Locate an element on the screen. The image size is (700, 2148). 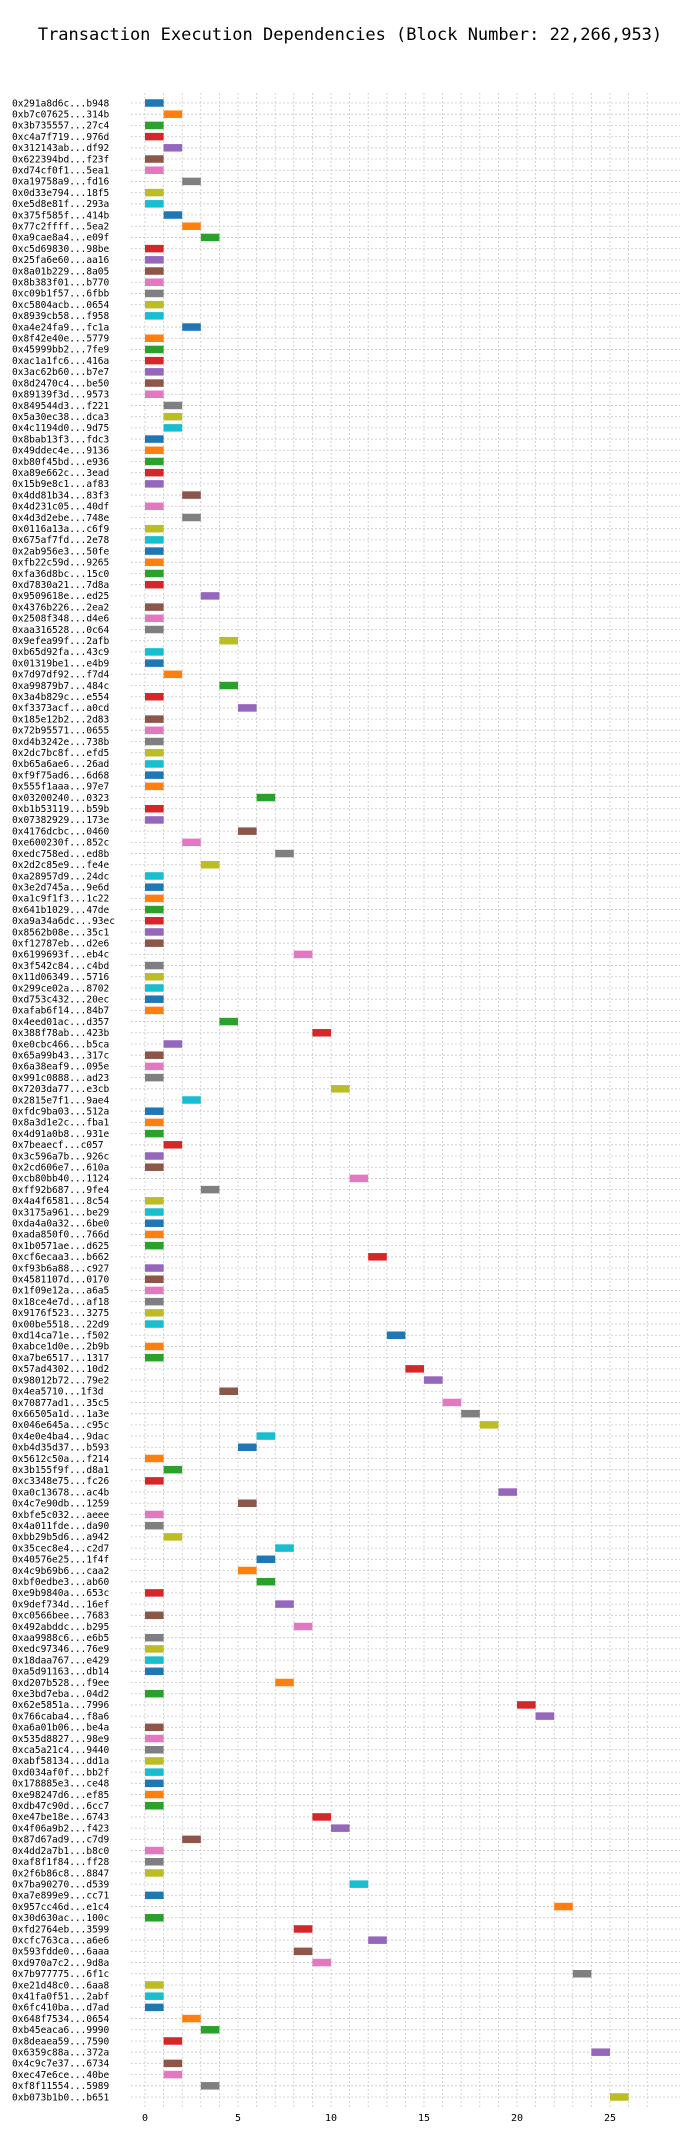
transaction-label: 0xc0566bee...7683 is located at coordinates (60, 1616).